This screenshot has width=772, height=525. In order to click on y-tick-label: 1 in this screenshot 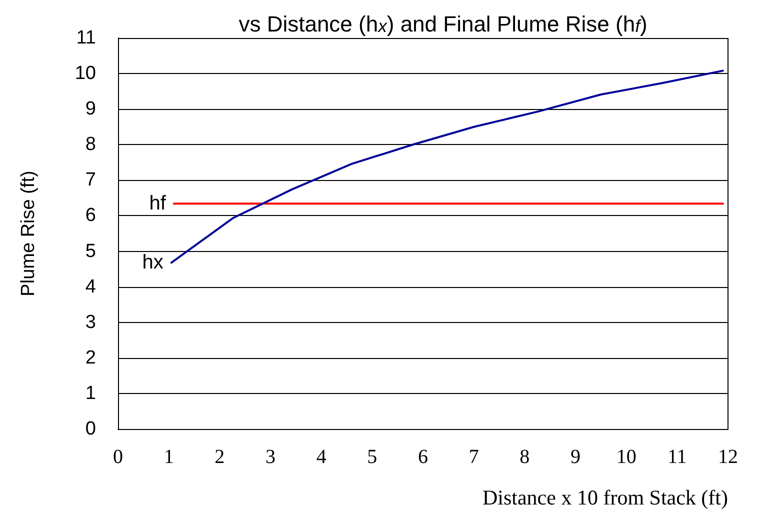, I will do `click(90, 393)`.